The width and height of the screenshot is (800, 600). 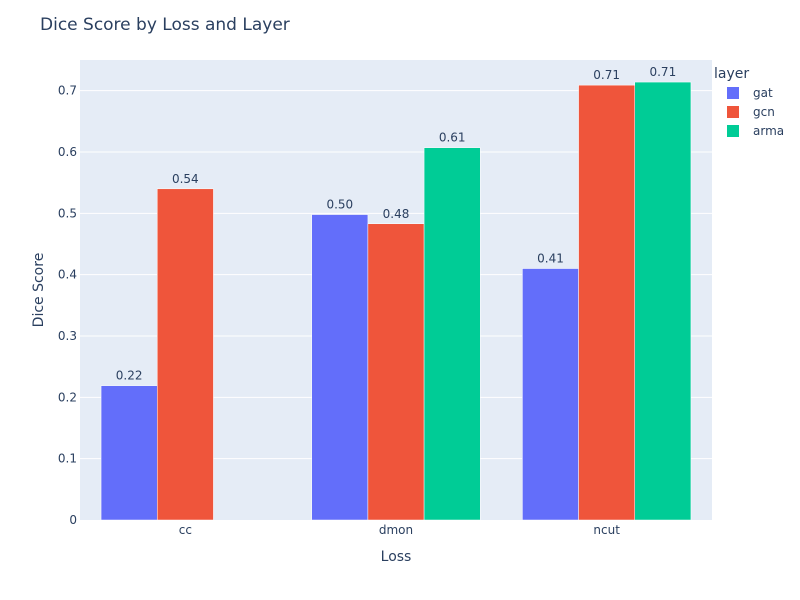 I want to click on x-tick-label: cc, so click(x=185, y=530).